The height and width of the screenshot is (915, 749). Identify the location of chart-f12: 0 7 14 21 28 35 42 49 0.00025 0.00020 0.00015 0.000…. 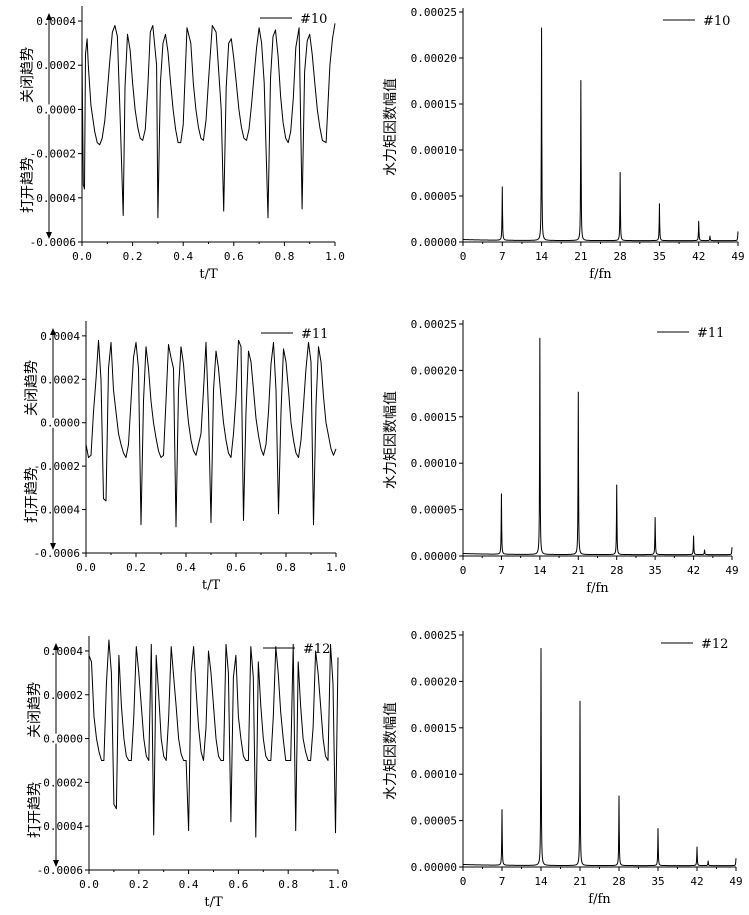
(563, 768).